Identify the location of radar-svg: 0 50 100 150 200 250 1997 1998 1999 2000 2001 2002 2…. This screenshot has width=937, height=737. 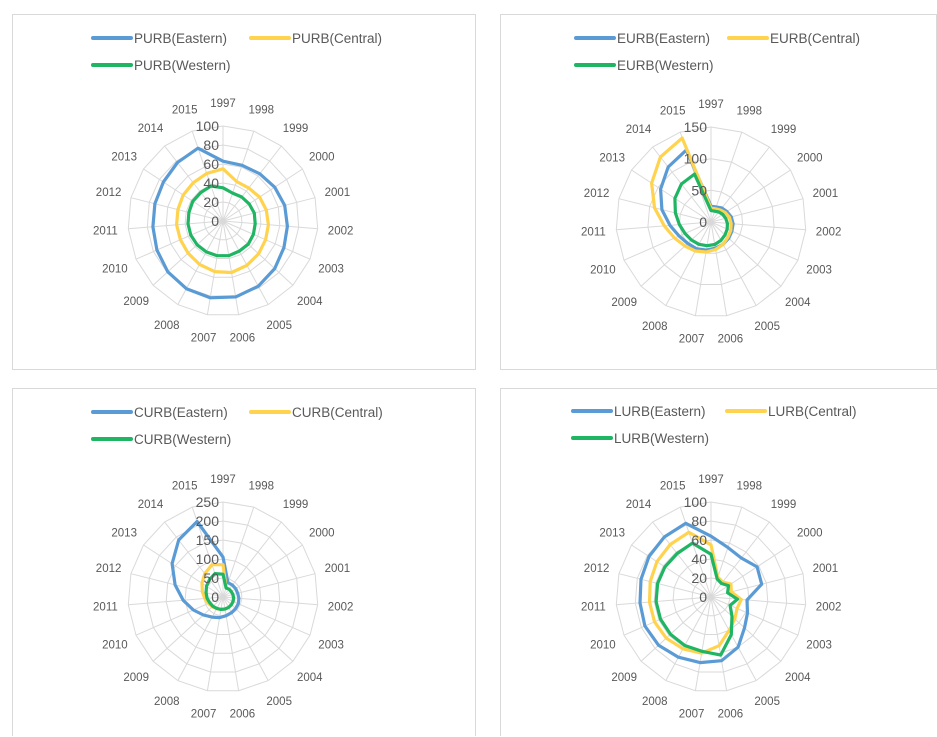
(237, 562).